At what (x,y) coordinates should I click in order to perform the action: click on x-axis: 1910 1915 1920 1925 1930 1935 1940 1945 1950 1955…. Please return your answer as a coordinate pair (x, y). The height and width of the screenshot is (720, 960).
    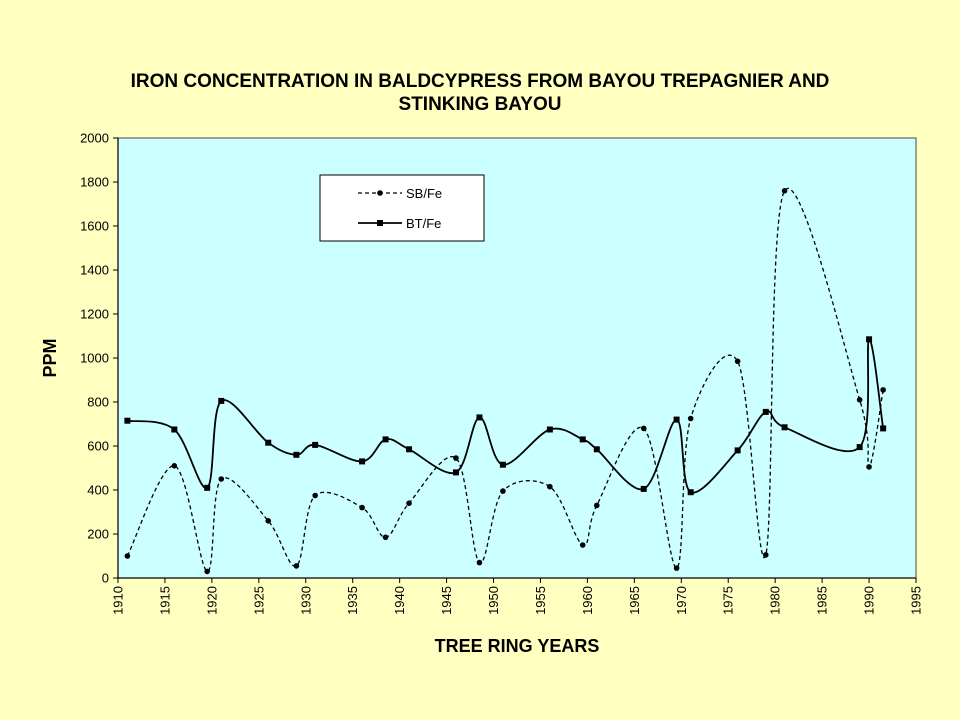
    Looking at the image, I should click on (517, 596).